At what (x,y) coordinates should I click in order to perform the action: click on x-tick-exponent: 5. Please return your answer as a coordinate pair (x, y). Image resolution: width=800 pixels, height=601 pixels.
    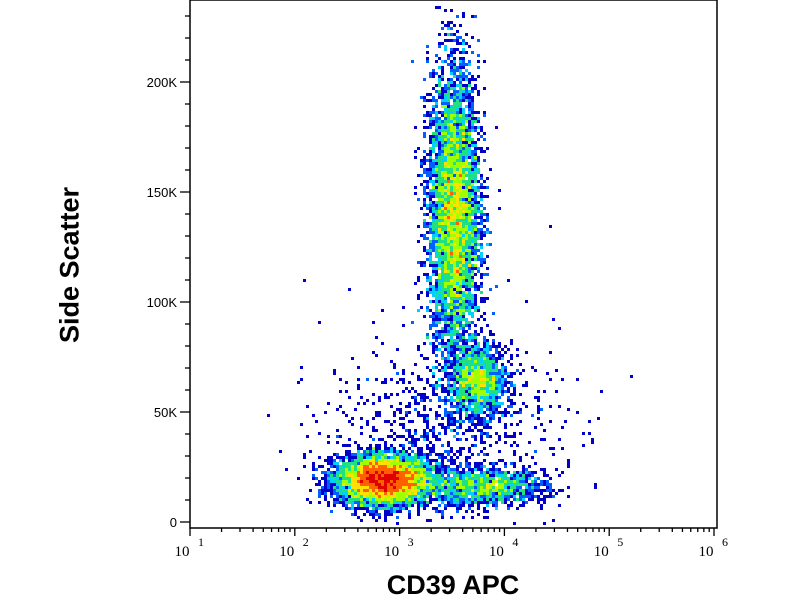
    Looking at the image, I should click on (620, 542).